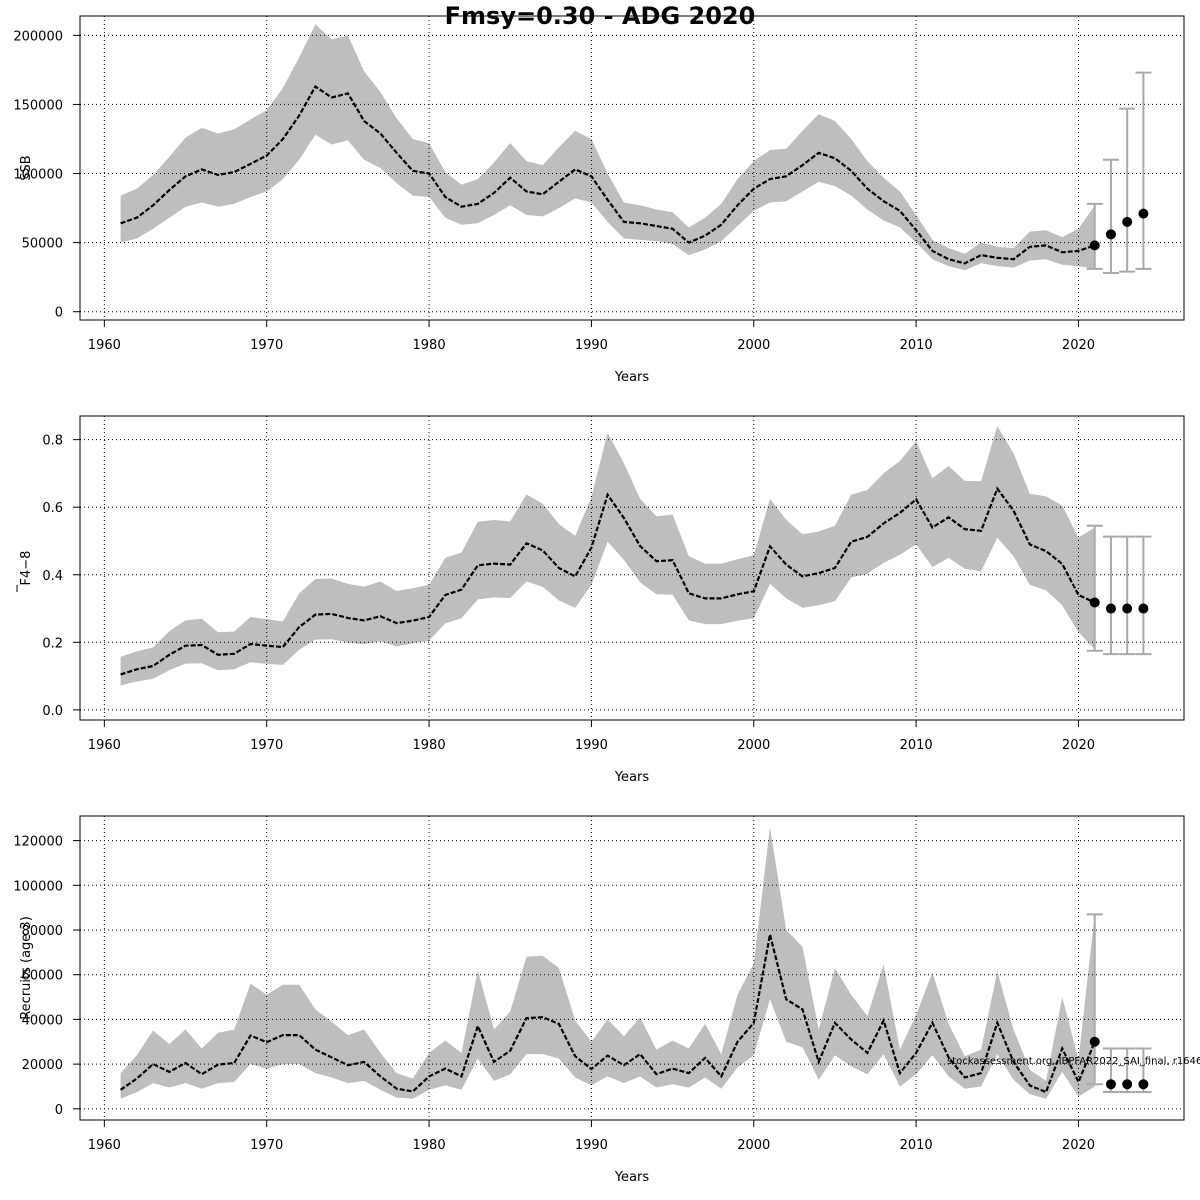  Describe the element at coordinates (38, 175) in the screenshot. I see `ssb-y-tick-label: 100000` at that location.